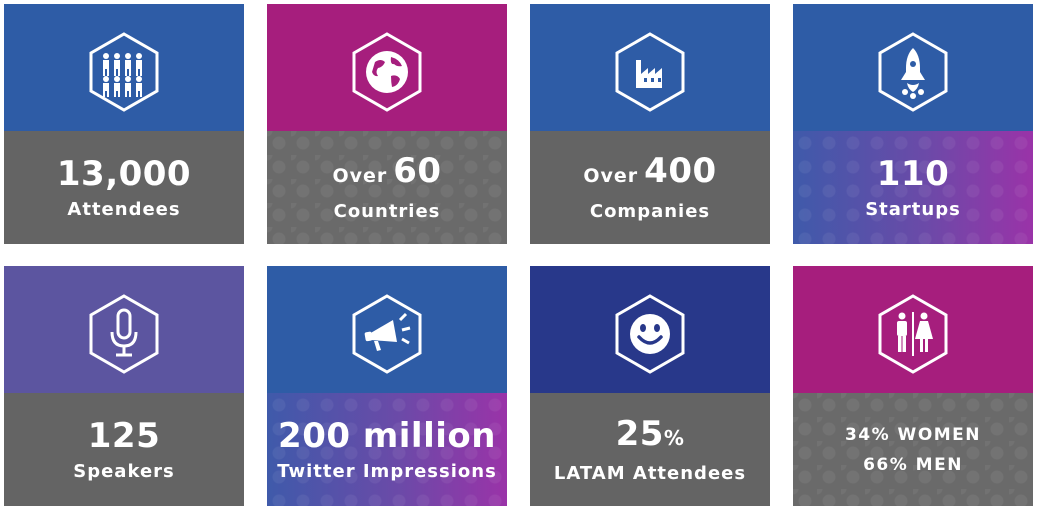 The image size is (1039, 510). I want to click on stat-tile-speakers: 125 Speakers, so click(124, 386).